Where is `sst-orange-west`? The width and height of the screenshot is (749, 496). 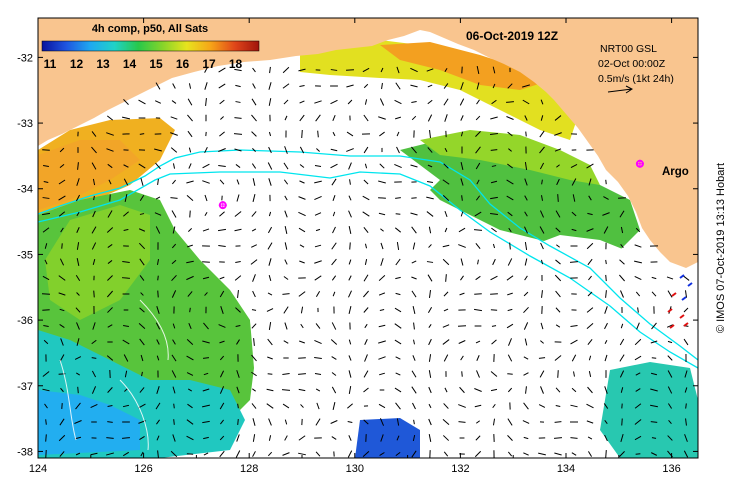 sst-orange-west is located at coordinates (89, 175).